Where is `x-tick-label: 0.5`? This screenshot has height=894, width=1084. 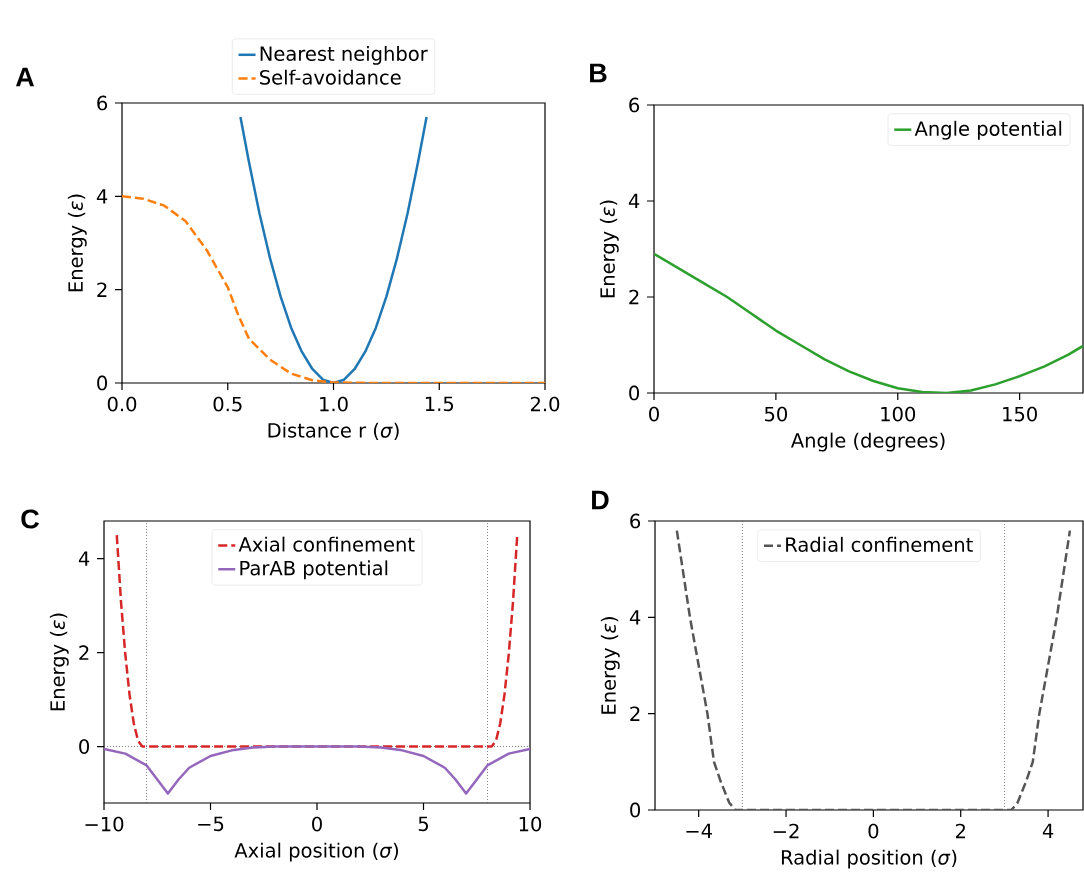 x-tick-label: 0.5 is located at coordinates (227, 404).